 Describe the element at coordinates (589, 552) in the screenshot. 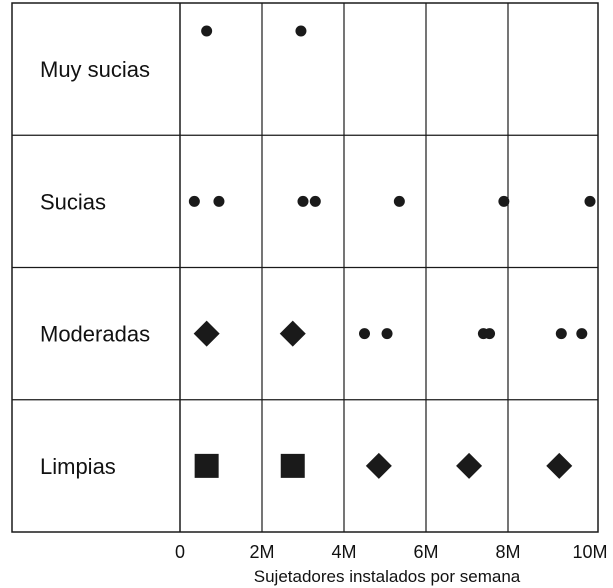

I see `x-tick-label: 10M` at that location.